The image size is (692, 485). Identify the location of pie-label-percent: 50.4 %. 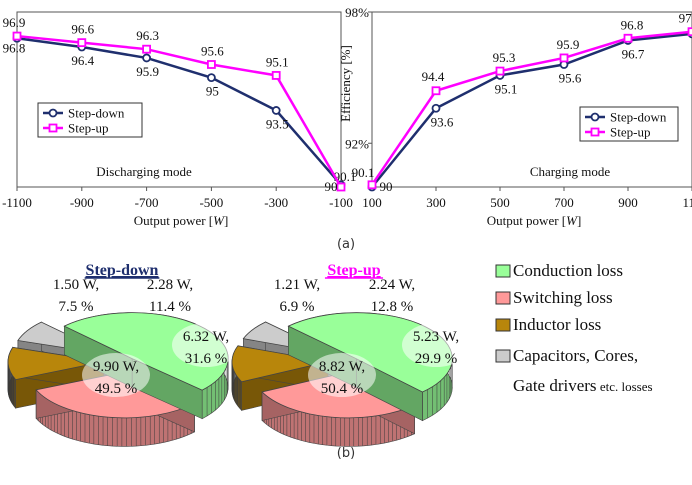
(342, 389).